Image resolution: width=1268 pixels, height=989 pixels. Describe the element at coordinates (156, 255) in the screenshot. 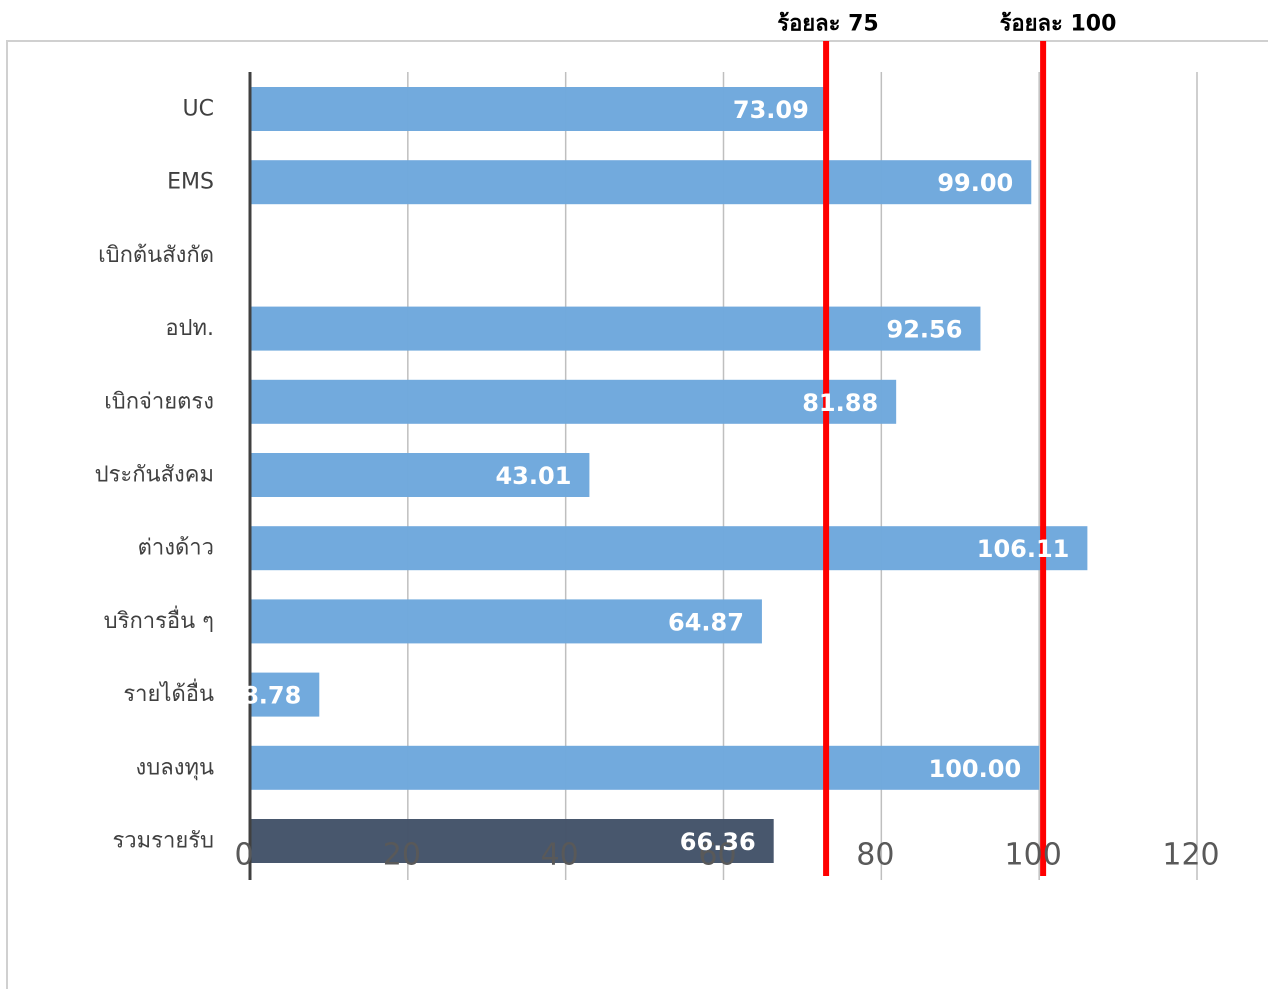

I see `category-label: เบิกต้นสังกัด` at that location.